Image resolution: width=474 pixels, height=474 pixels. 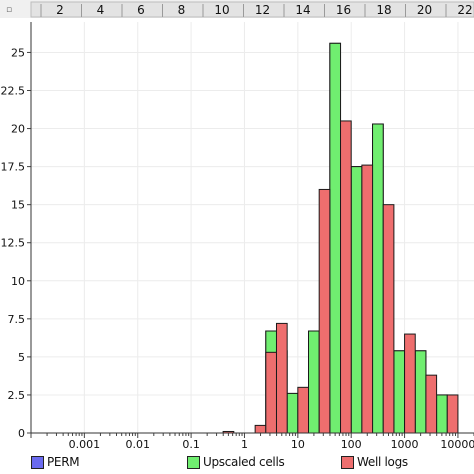 I want to click on x-tick-label: 0.001, so click(x=85, y=444).